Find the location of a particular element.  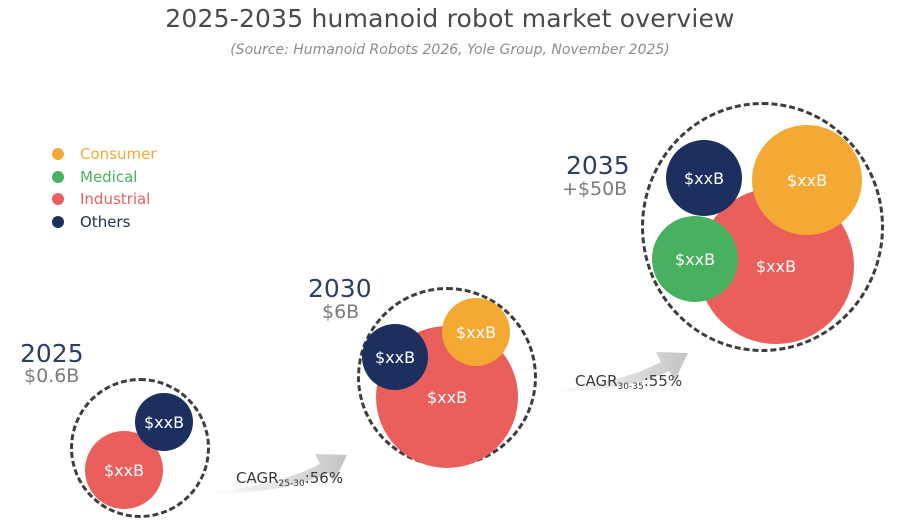

legend-dot-industrial is located at coordinates (58, 199).